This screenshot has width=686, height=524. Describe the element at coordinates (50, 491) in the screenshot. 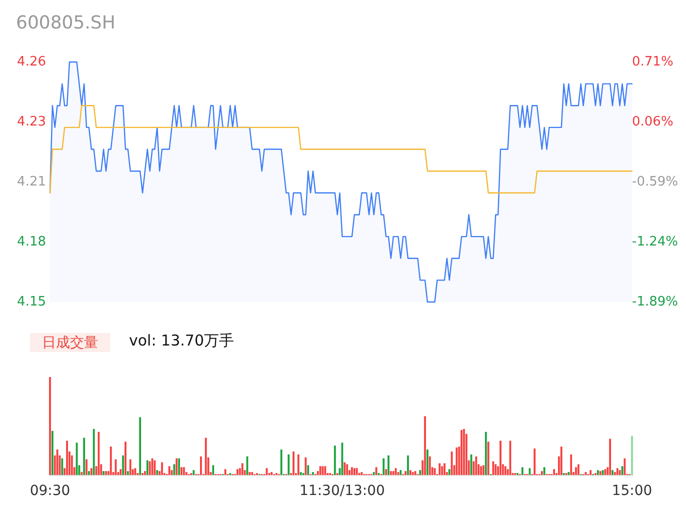

I see `x-tick-label: 09:30` at that location.